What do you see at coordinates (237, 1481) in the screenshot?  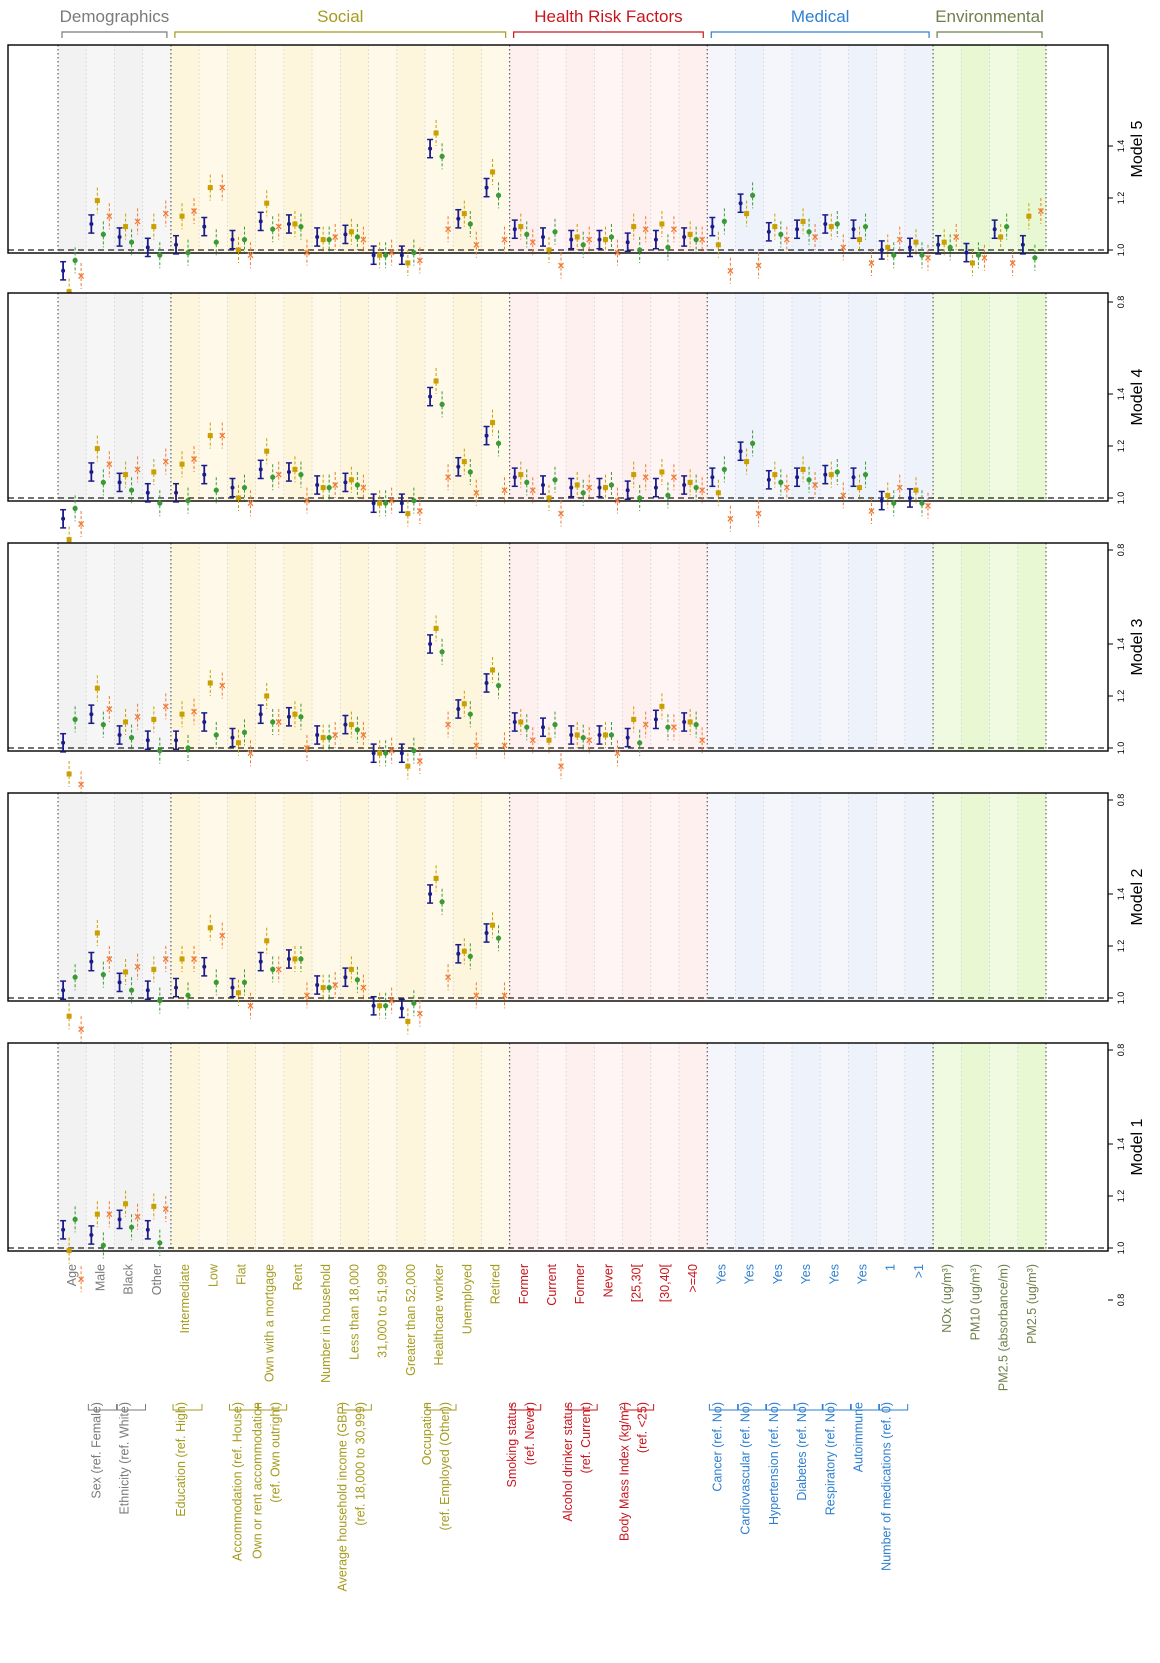 I see `variable-header: Accommodation (ref. House)` at bounding box center [237, 1481].